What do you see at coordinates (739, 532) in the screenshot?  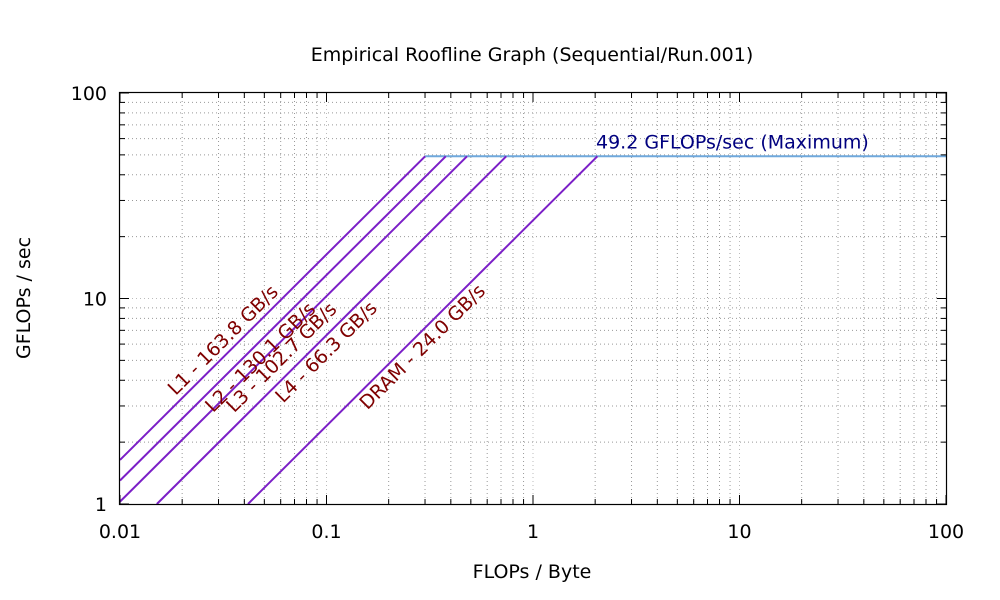 I see `x-tick-label: 10` at bounding box center [739, 532].